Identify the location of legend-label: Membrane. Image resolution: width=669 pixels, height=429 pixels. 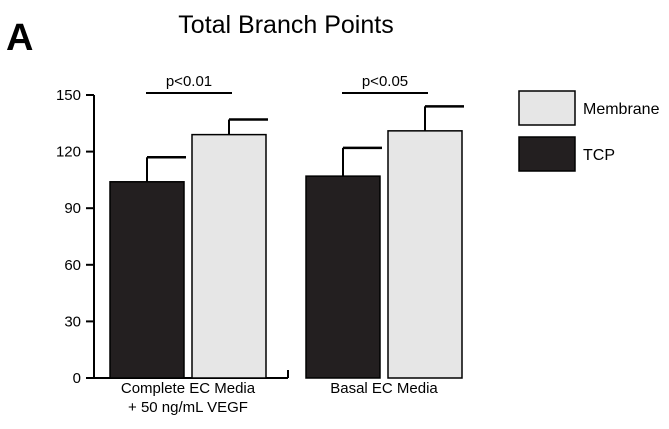
(621, 109).